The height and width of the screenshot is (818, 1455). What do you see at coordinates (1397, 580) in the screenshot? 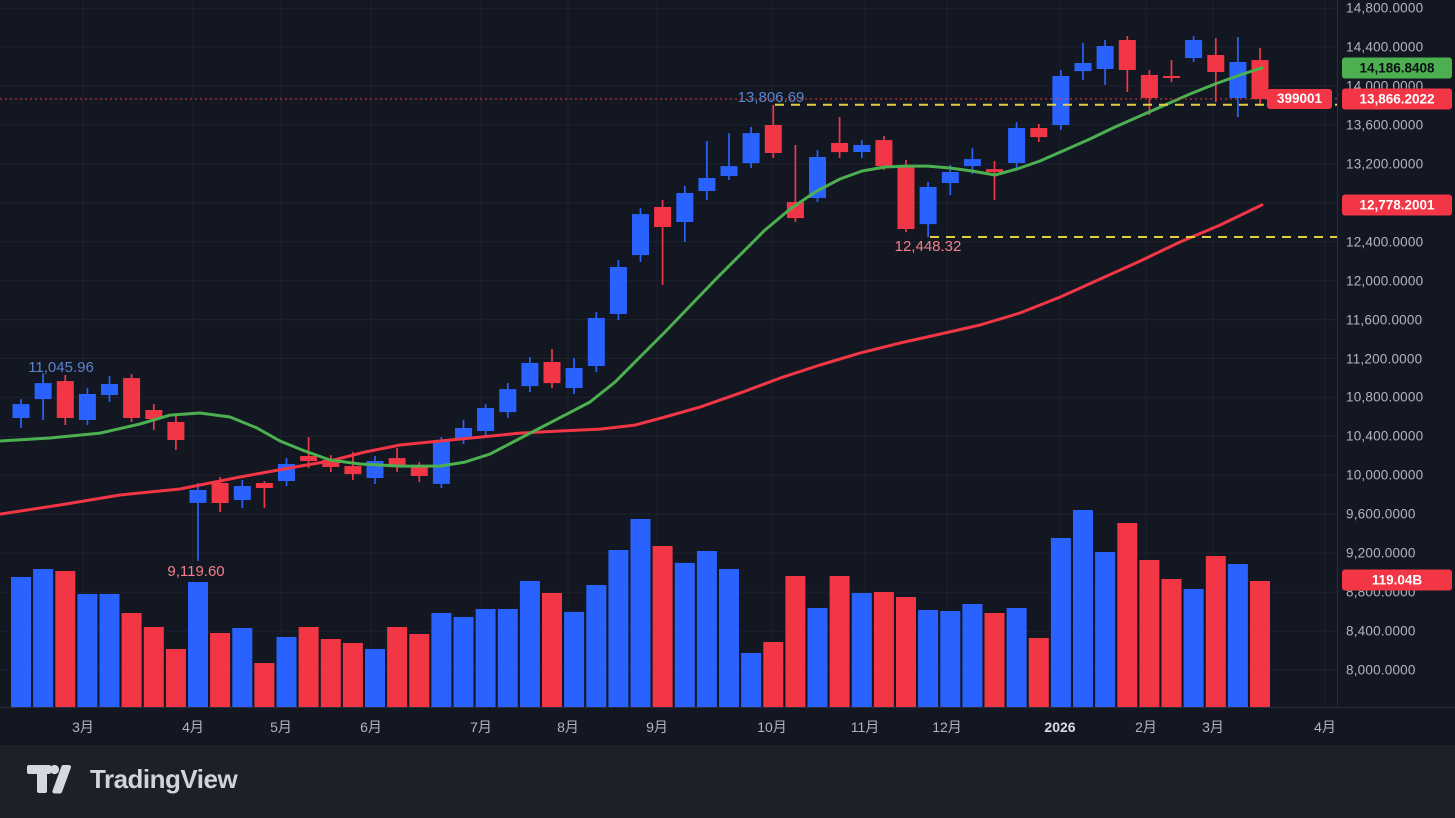
I see `price-axis-badge: 119.04B` at bounding box center [1397, 580].